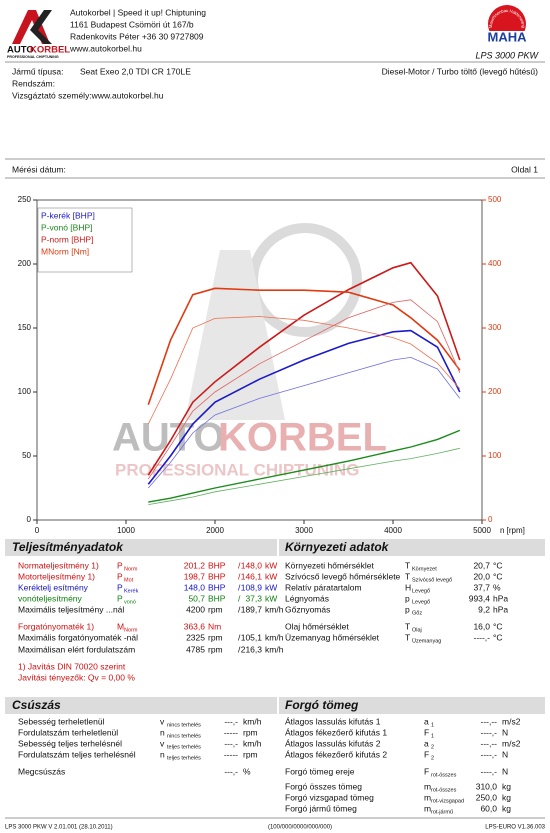 This screenshot has height=833, width=550. What do you see at coordinates (432, 758) in the screenshot?
I see `row-sub: 2` at bounding box center [432, 758].